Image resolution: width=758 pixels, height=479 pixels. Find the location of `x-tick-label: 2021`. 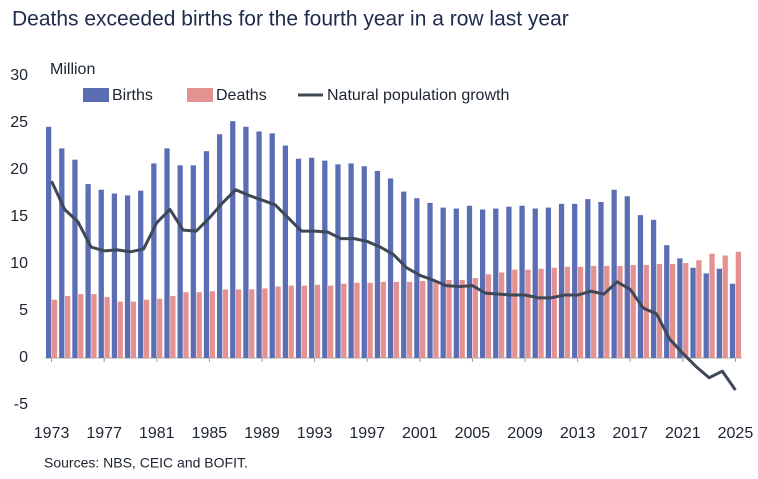

x-tick-label: 2021 is located at coordinates (683, 433).